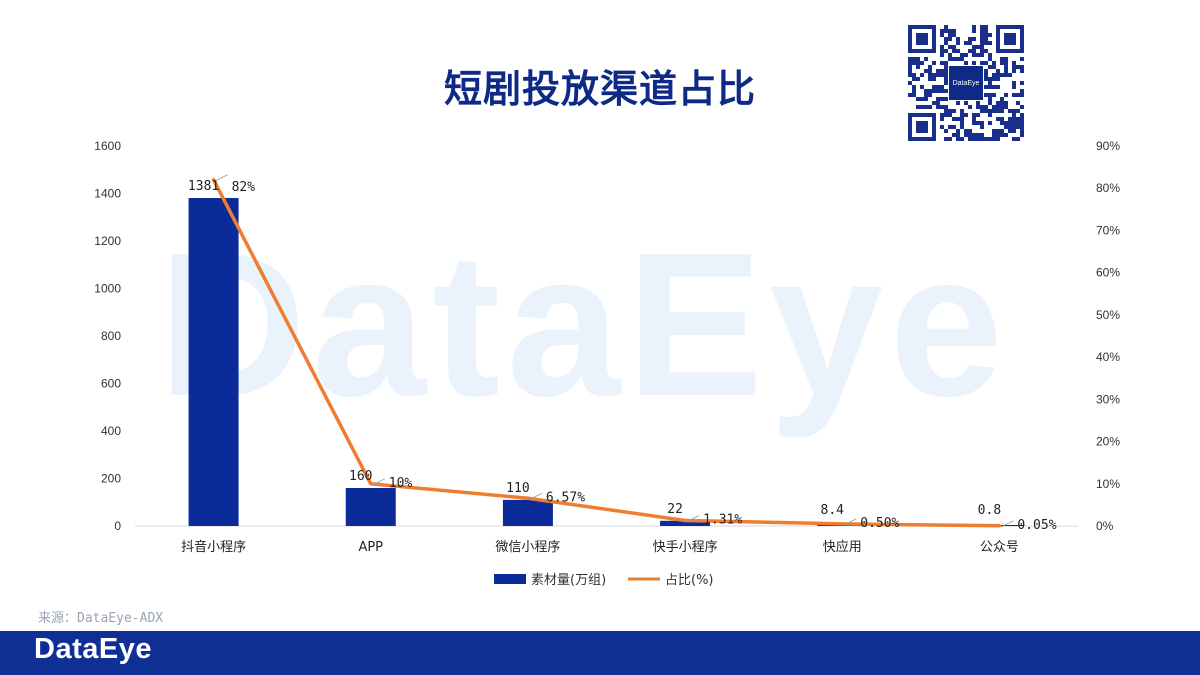 The image size is (1200, 675). I want to click on left-axis-tick-label: 1600, so click(107, 146).